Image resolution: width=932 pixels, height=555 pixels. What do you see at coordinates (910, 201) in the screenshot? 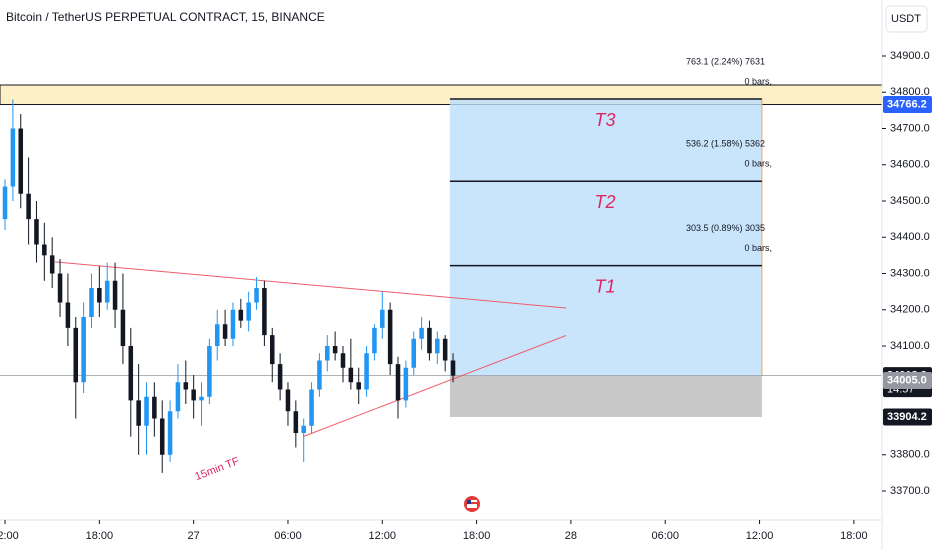
I see `y-tick-label: 34500.0` at bounding box center [910, 201].